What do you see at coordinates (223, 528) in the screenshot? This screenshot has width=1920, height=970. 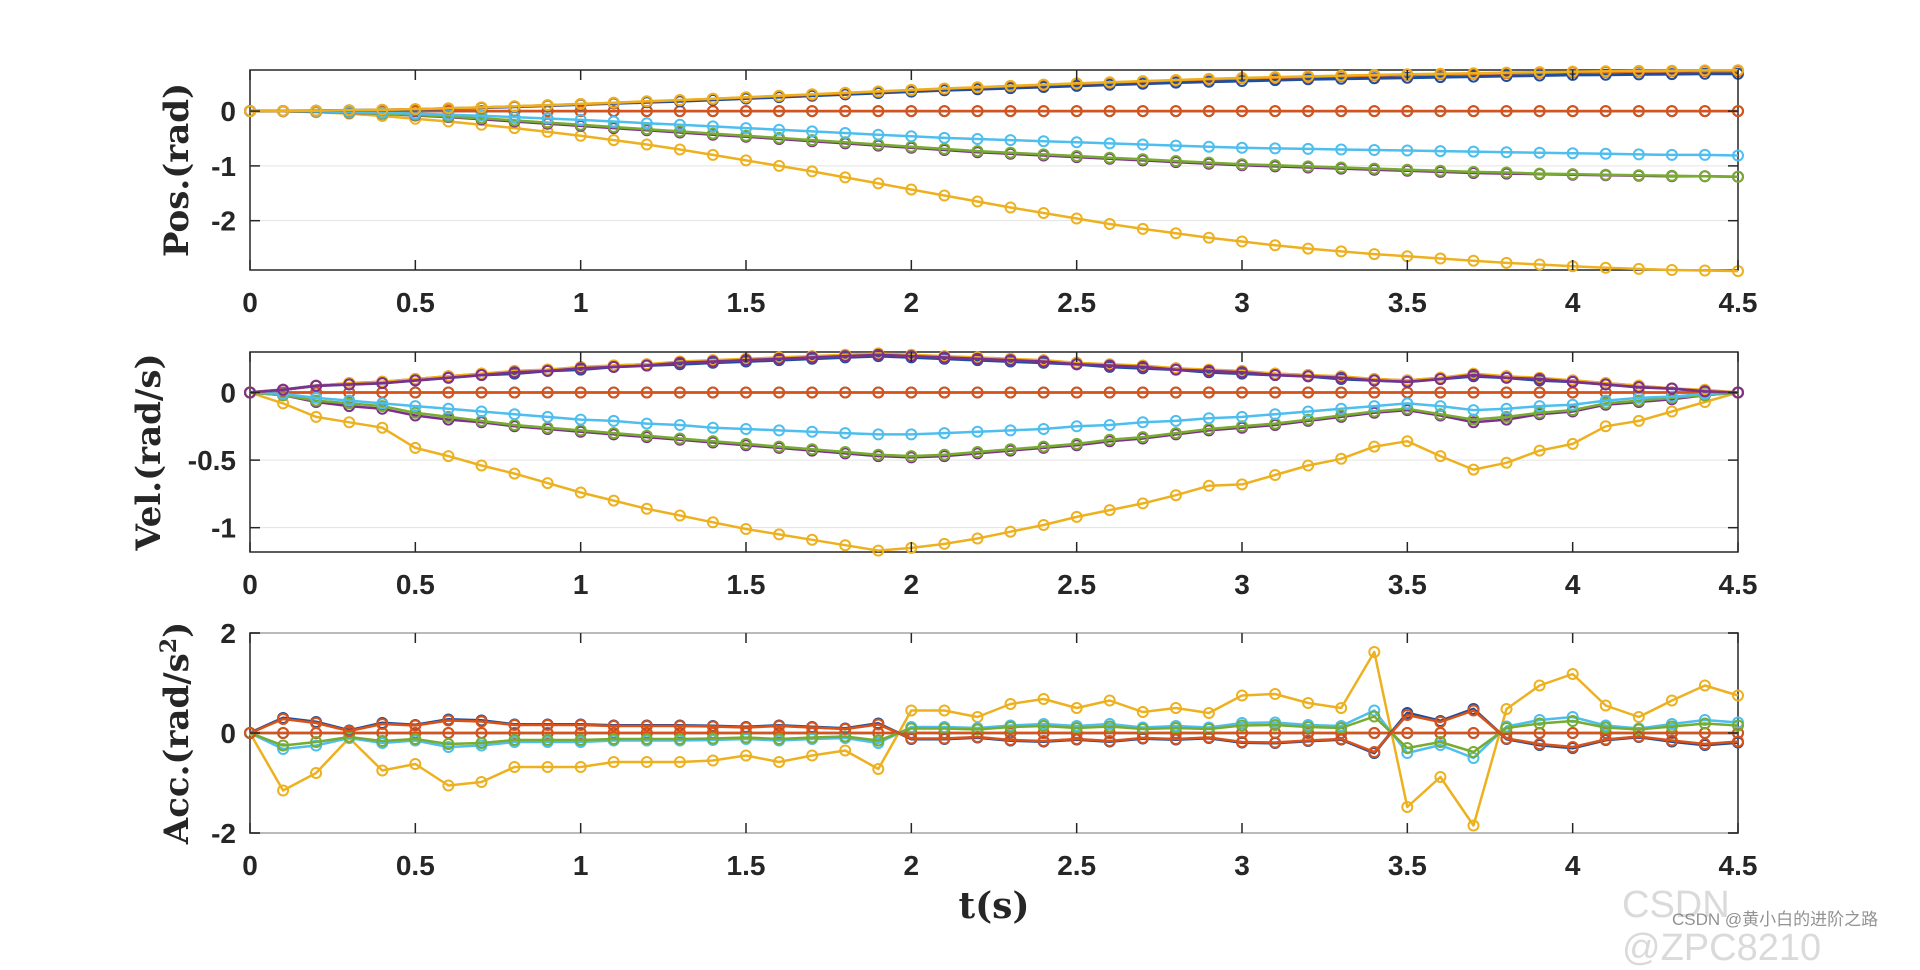 I see `y-tick-label: -1` at bounding box center [223, 528].